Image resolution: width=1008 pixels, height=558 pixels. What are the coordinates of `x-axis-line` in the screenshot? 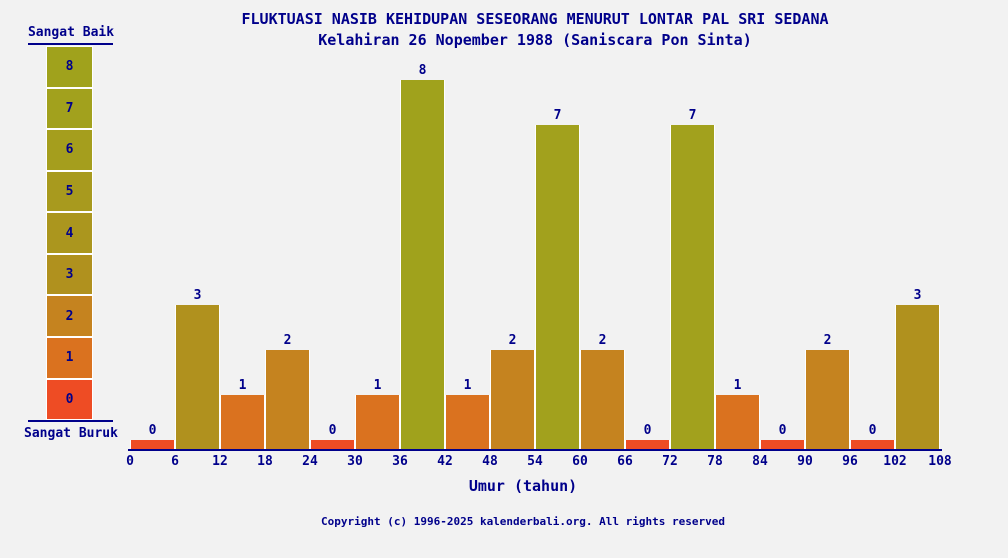 It's located at (535, 450).